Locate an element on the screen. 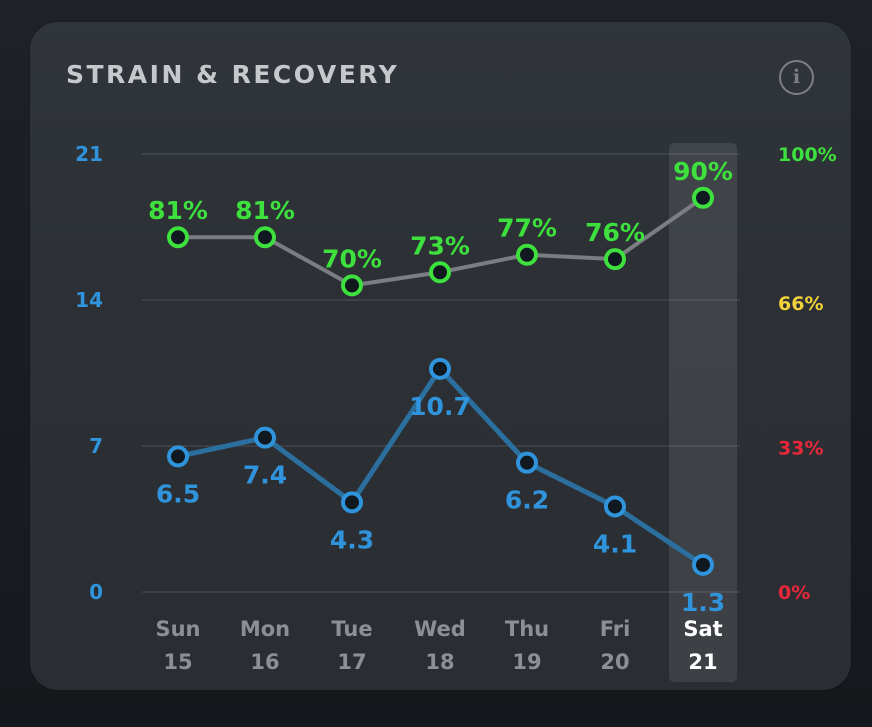  y-right-tick-label: 33% is located at coordinates (800, 448).